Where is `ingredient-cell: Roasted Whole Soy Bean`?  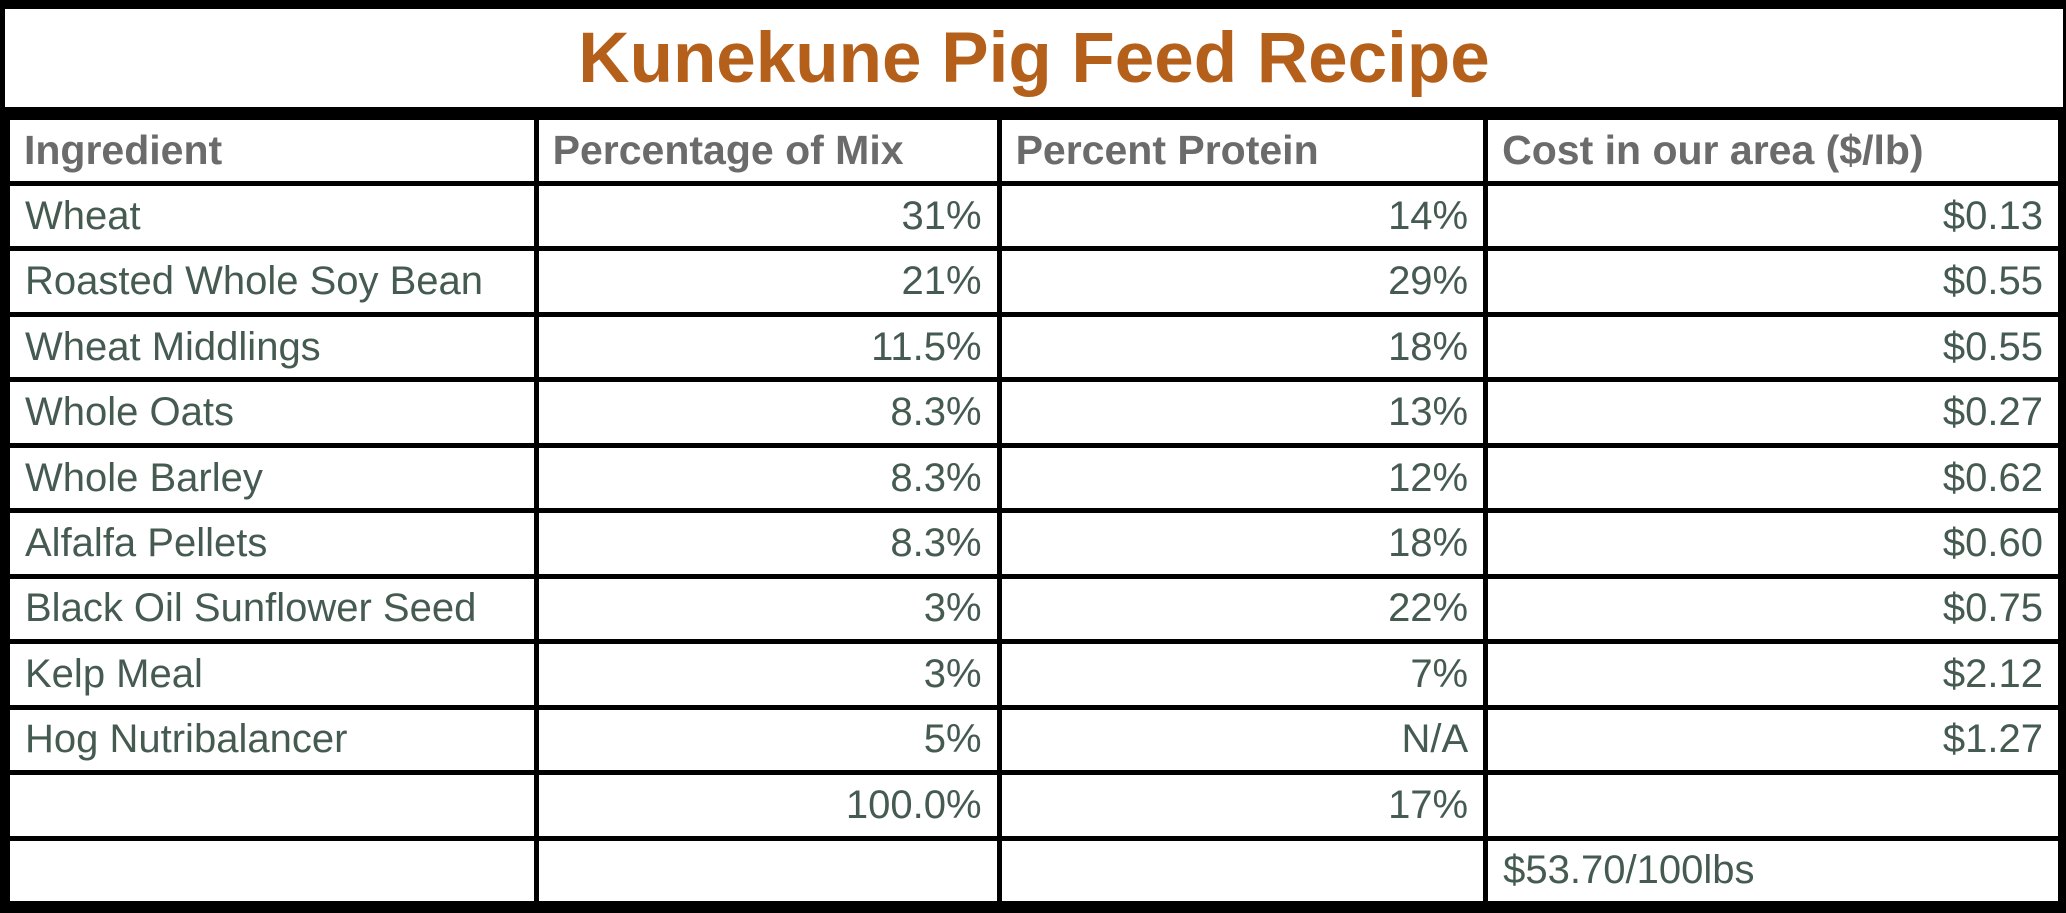 ingredient-cell: Roasted Whole Soy Bean is located at coordinates (272, 281).